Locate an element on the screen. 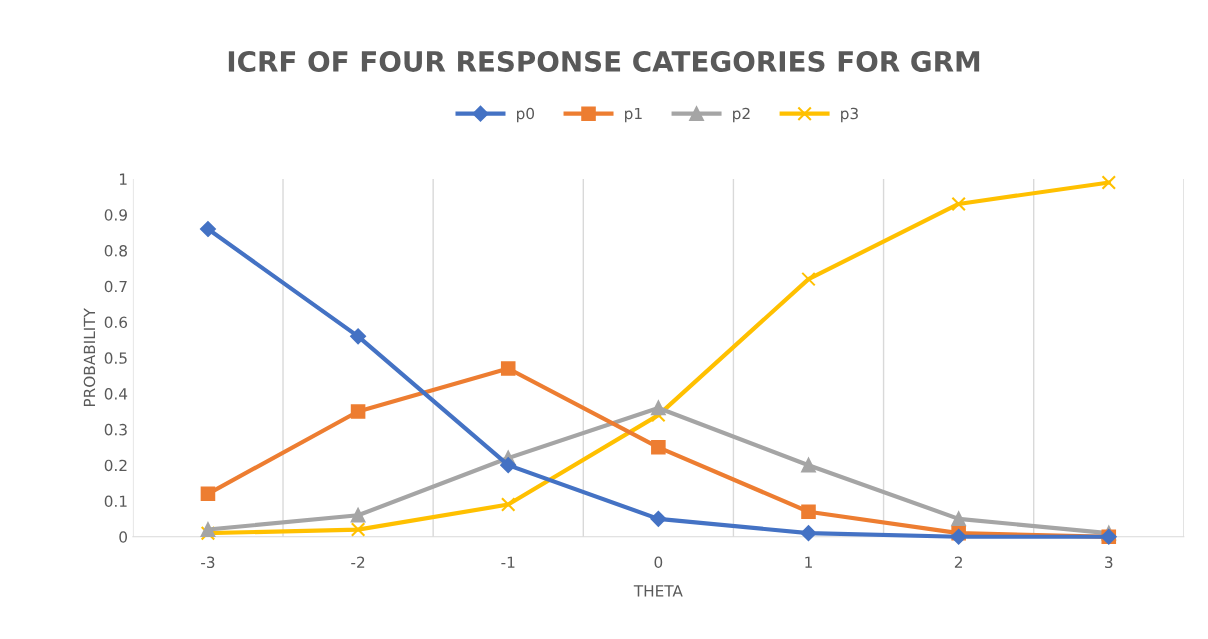  y-tick-label: 0.1 is located at coordinates (115, 501).